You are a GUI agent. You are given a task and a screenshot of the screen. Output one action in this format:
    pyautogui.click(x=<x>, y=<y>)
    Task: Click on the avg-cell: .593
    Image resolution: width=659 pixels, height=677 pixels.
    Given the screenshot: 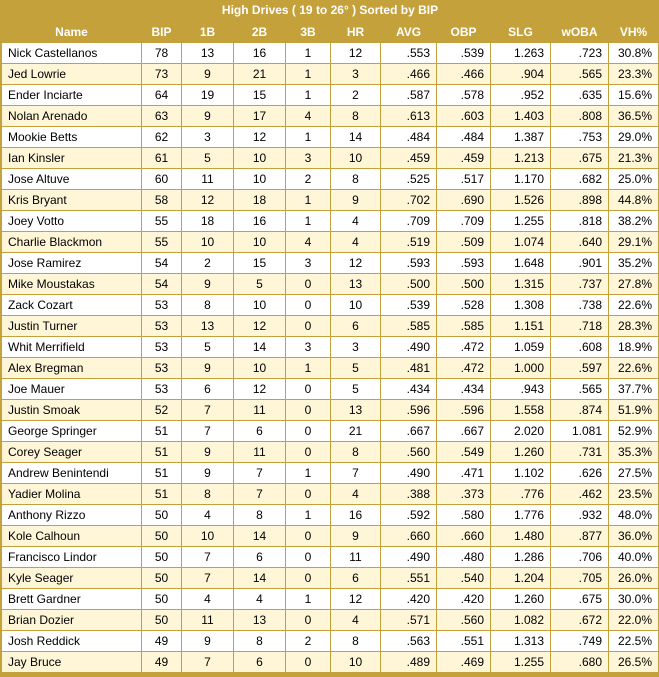 What is the action you would take?
    pyautogui.click(x=408, y=263)
    